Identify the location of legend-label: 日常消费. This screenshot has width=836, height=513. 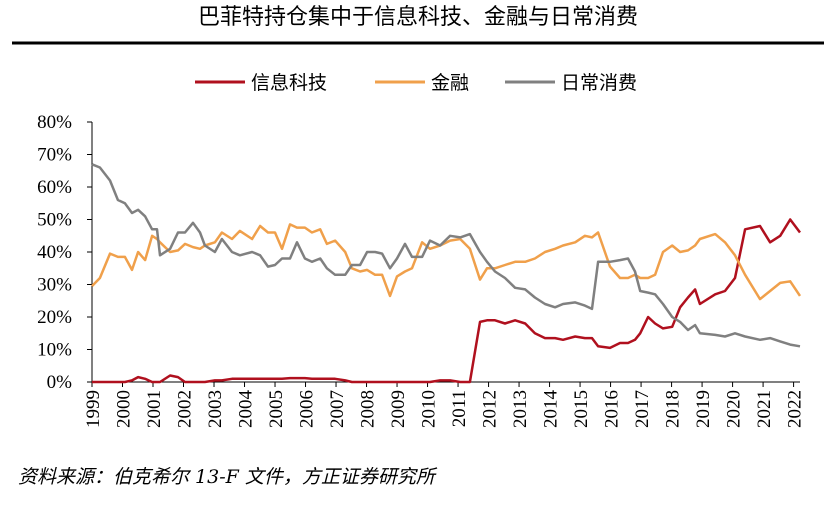
(599, 83).